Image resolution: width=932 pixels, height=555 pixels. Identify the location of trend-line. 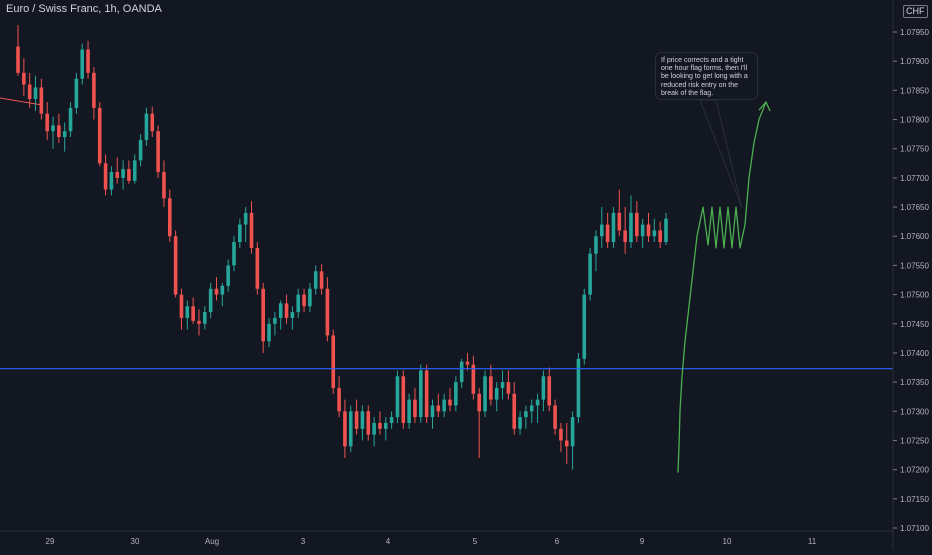
(21, 101).